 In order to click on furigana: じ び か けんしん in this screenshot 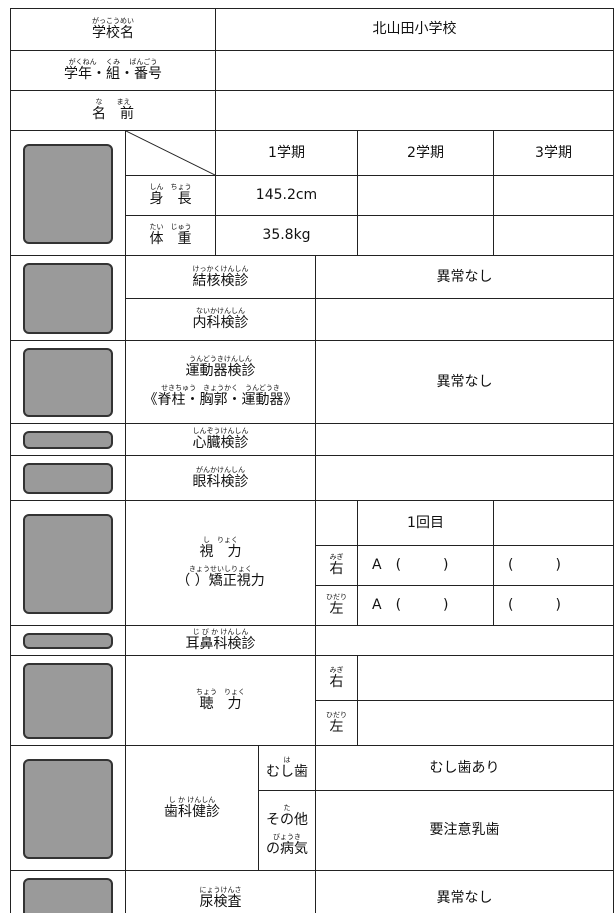, I will do `click(220, 632)`.